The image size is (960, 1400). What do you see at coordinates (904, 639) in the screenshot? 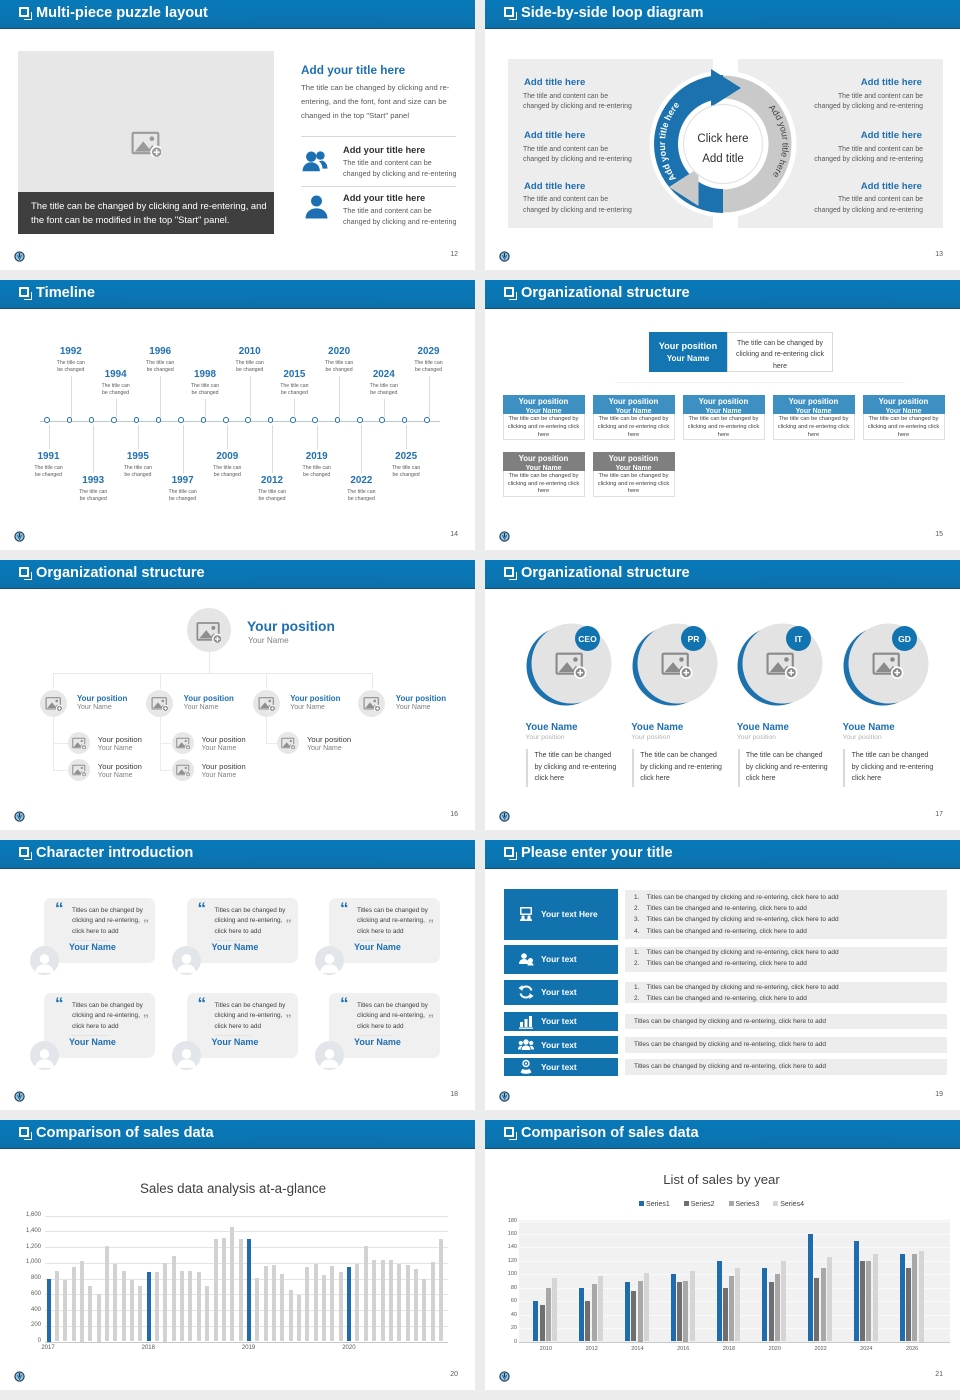
I see `svg-text: GD` at bounding box center [904, 639].